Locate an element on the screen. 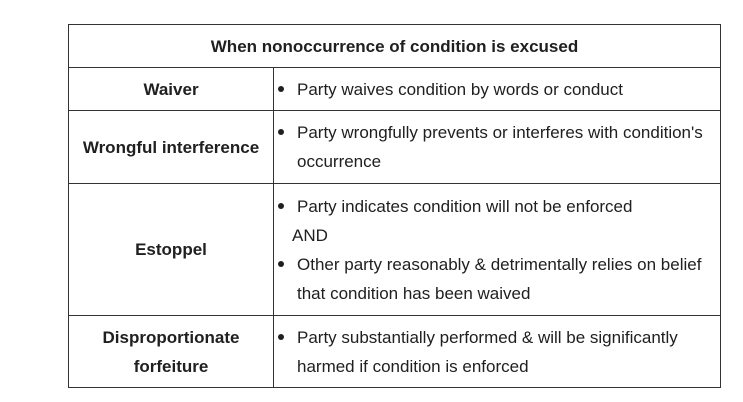  rule-label: Disproportionate forfeiture is located at coordinates (171, 351).